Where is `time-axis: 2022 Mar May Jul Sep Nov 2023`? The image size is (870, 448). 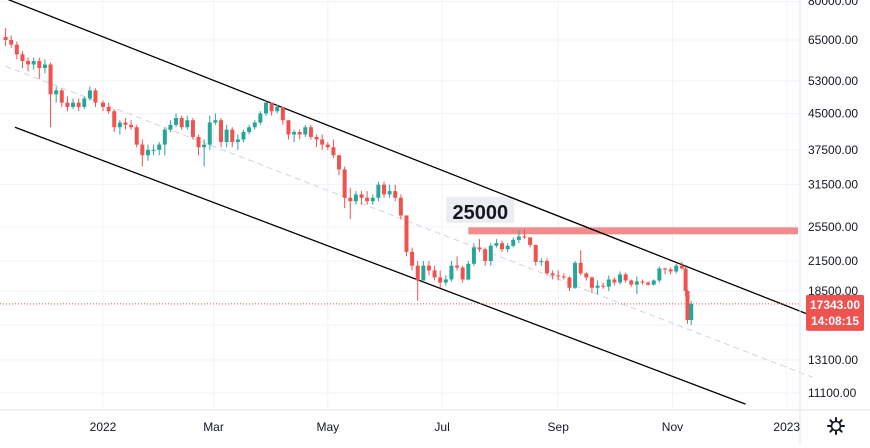 time-axis: 2022 Mar May Jul Sep Nov 2023 is located at coordinates (435, 421).